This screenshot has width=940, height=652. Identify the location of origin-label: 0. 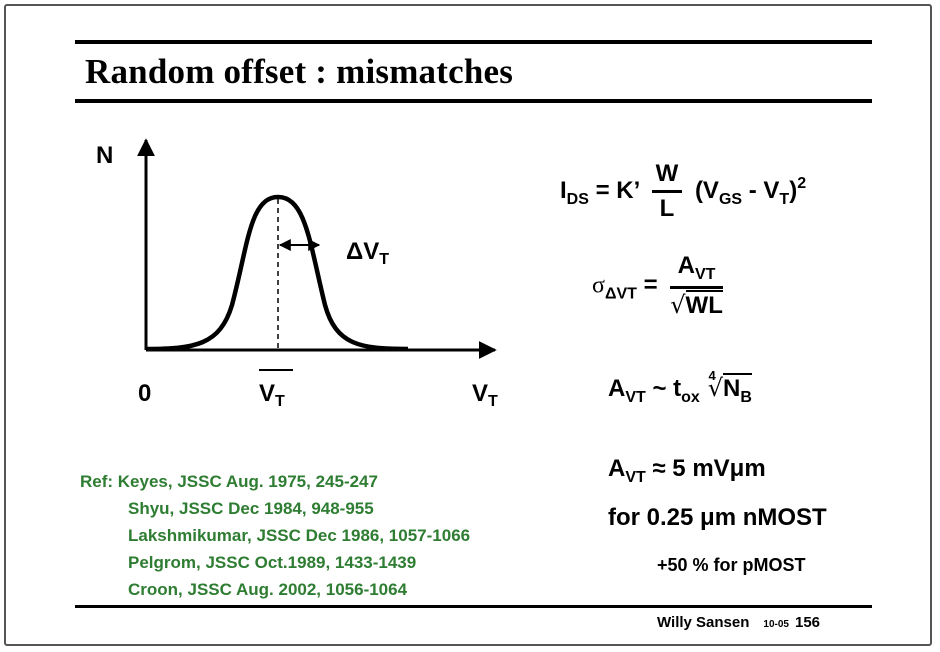
(145, 393).